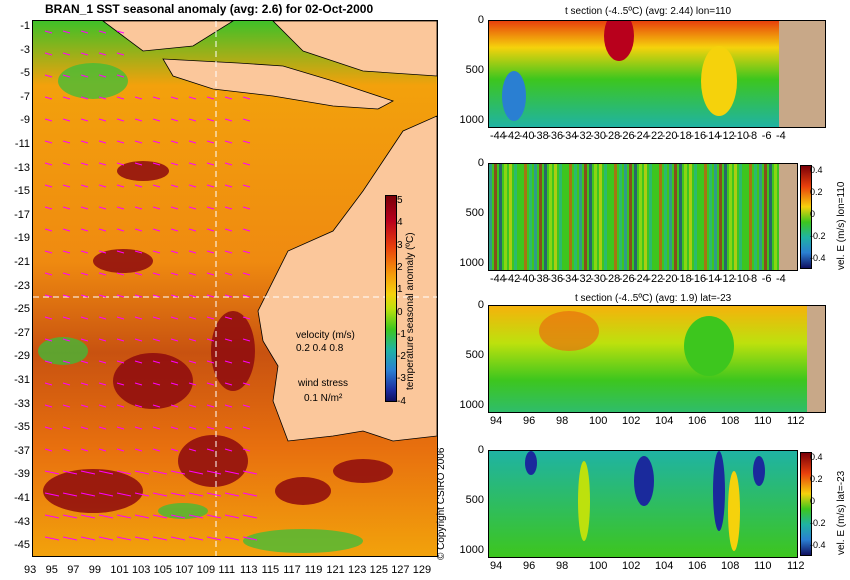 This screenshot has width=850, height=580. What do you see at coordinates (562, 421) in the screenshot?
I see `panel-x-tick: 98` at bounding box center [562, 421].